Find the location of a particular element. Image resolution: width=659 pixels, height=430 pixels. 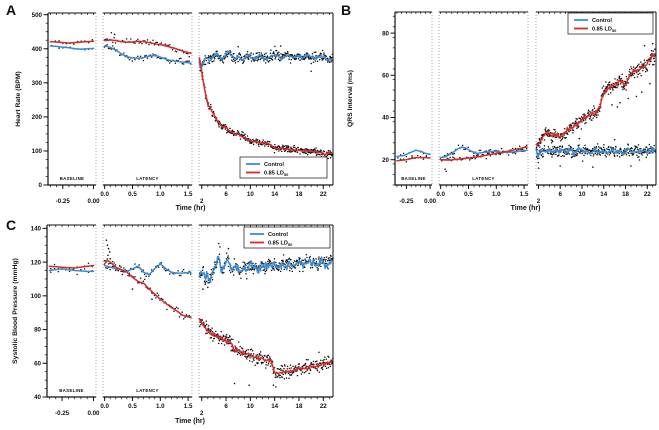

svg-text: Systolic Blood Pressure (mmHg) is located at coordinates (15, 311).